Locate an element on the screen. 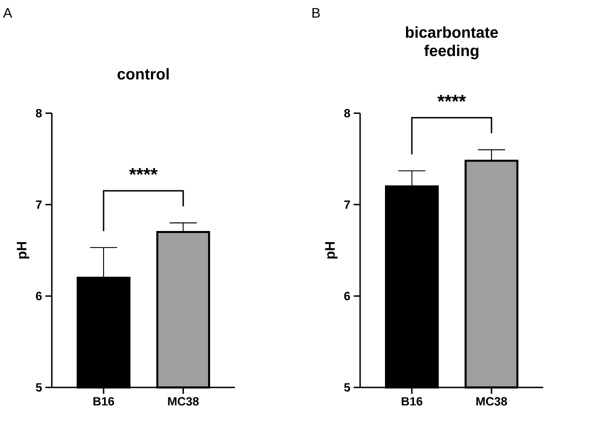 This screenshot has height=421, width=595. text: A is located at coordinates (7, 13).